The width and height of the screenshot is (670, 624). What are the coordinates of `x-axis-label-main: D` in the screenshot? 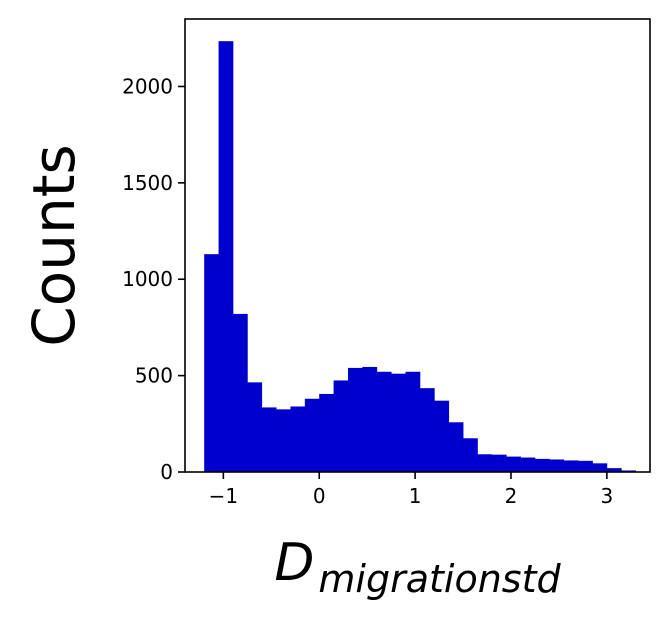 It's located at (294, 563).